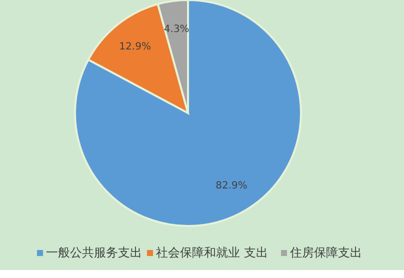 Image resolution: width=404 pixels, height=278 pixels. What do you see at coordinates (94, 252) in the screenshot?
I see `legend-label: 一般公共服务支出` at bounding box center [94, 252].